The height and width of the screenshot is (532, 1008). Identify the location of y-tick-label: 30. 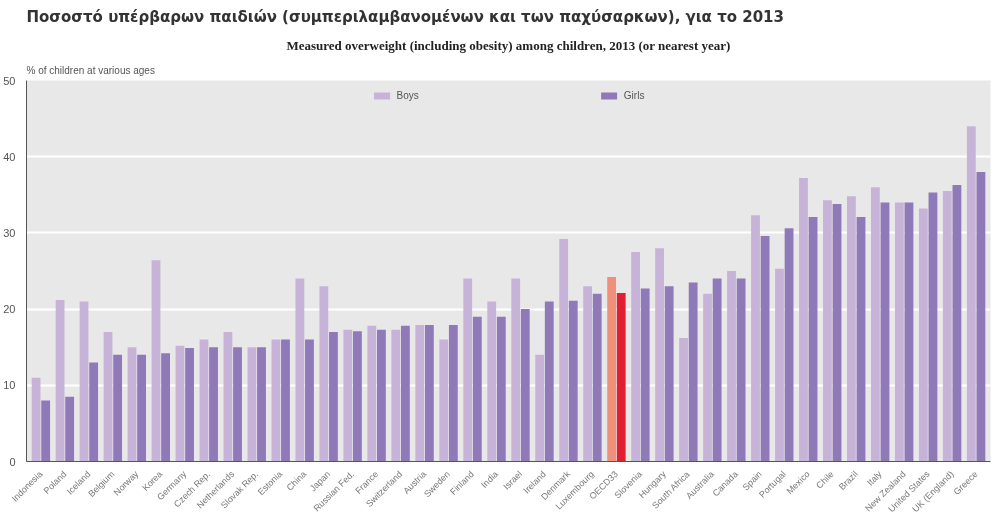
(9, 232).